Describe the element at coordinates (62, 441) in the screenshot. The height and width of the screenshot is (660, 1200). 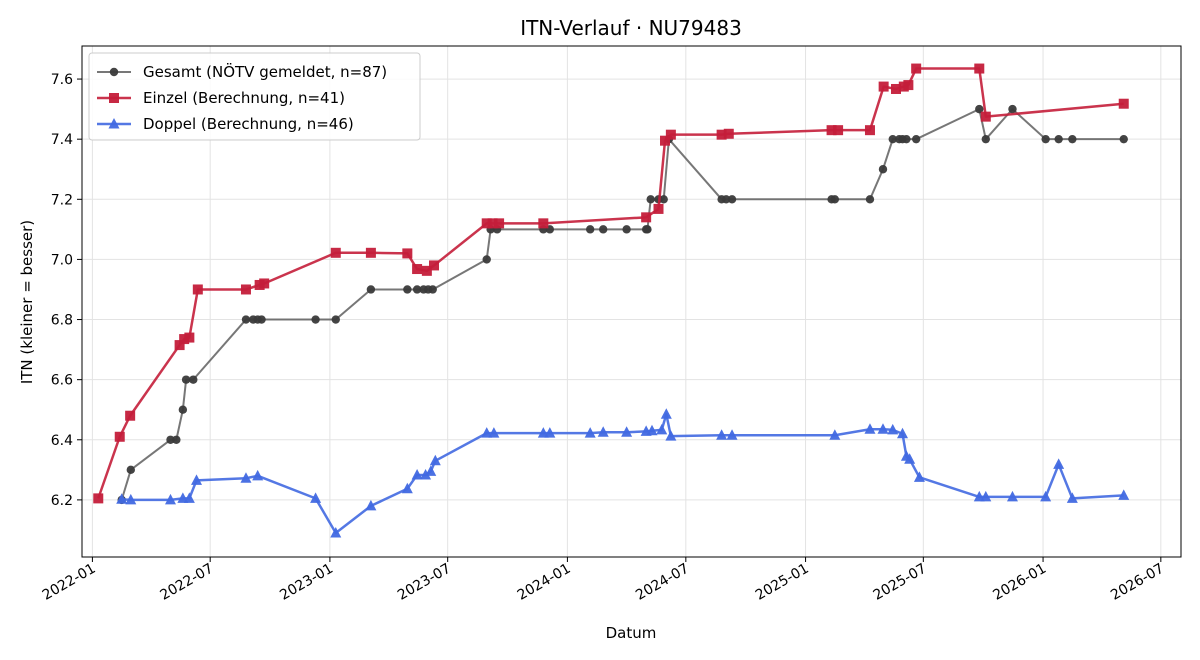
I see `y-tick-label: 6.4` at that location.